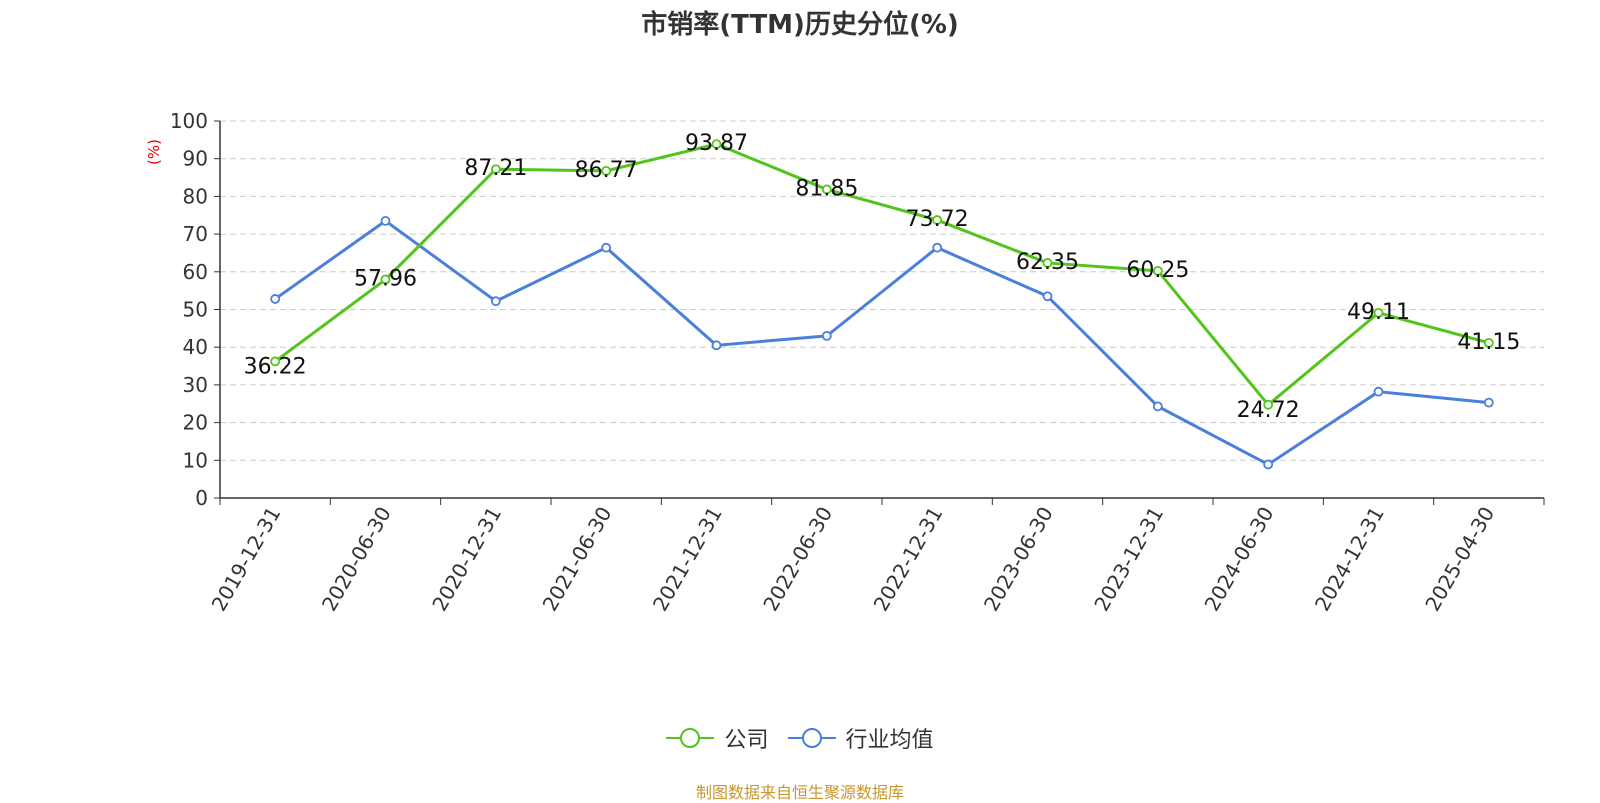  What do you see at coordinates (889, 740) in the screenshot?
I see `legend-label: 行业均值` at bounding box center [889, 740].